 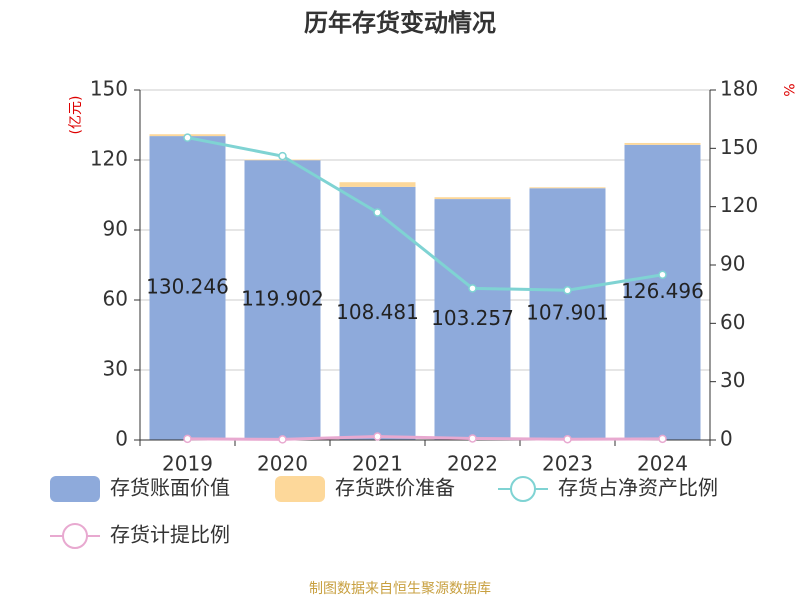 I want to click on y2-tick-label: 120, so click(x=739, y=205).